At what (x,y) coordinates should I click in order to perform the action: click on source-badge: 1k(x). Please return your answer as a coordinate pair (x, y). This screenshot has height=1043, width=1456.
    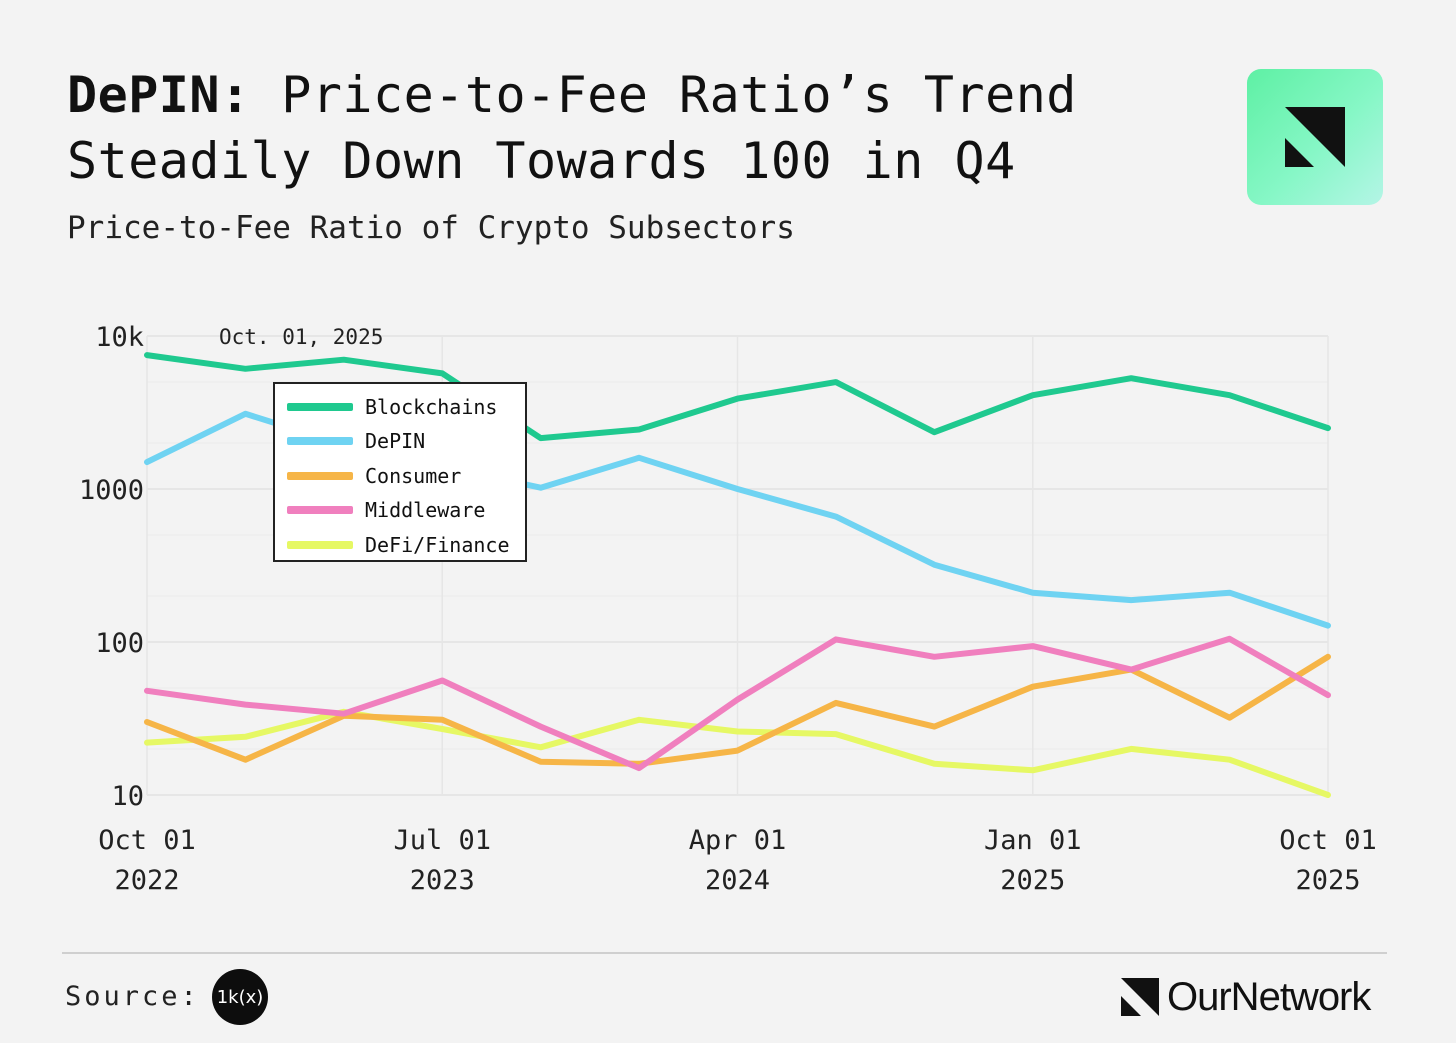
    Looking at the image, I should click on (240, 997).